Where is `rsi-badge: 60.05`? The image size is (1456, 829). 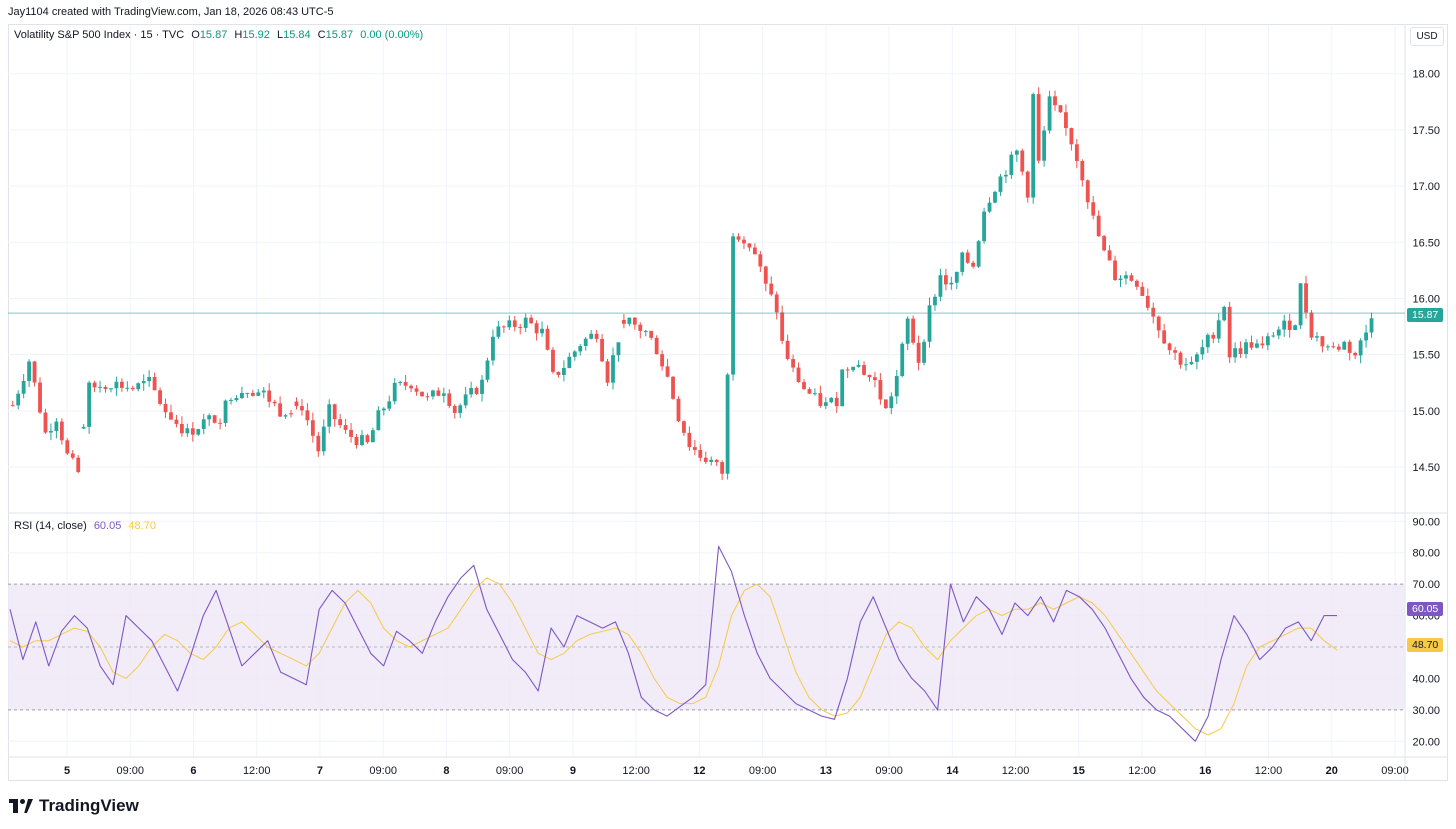 rsi-badge: 60.05 is located at coordinates (1425, 609).